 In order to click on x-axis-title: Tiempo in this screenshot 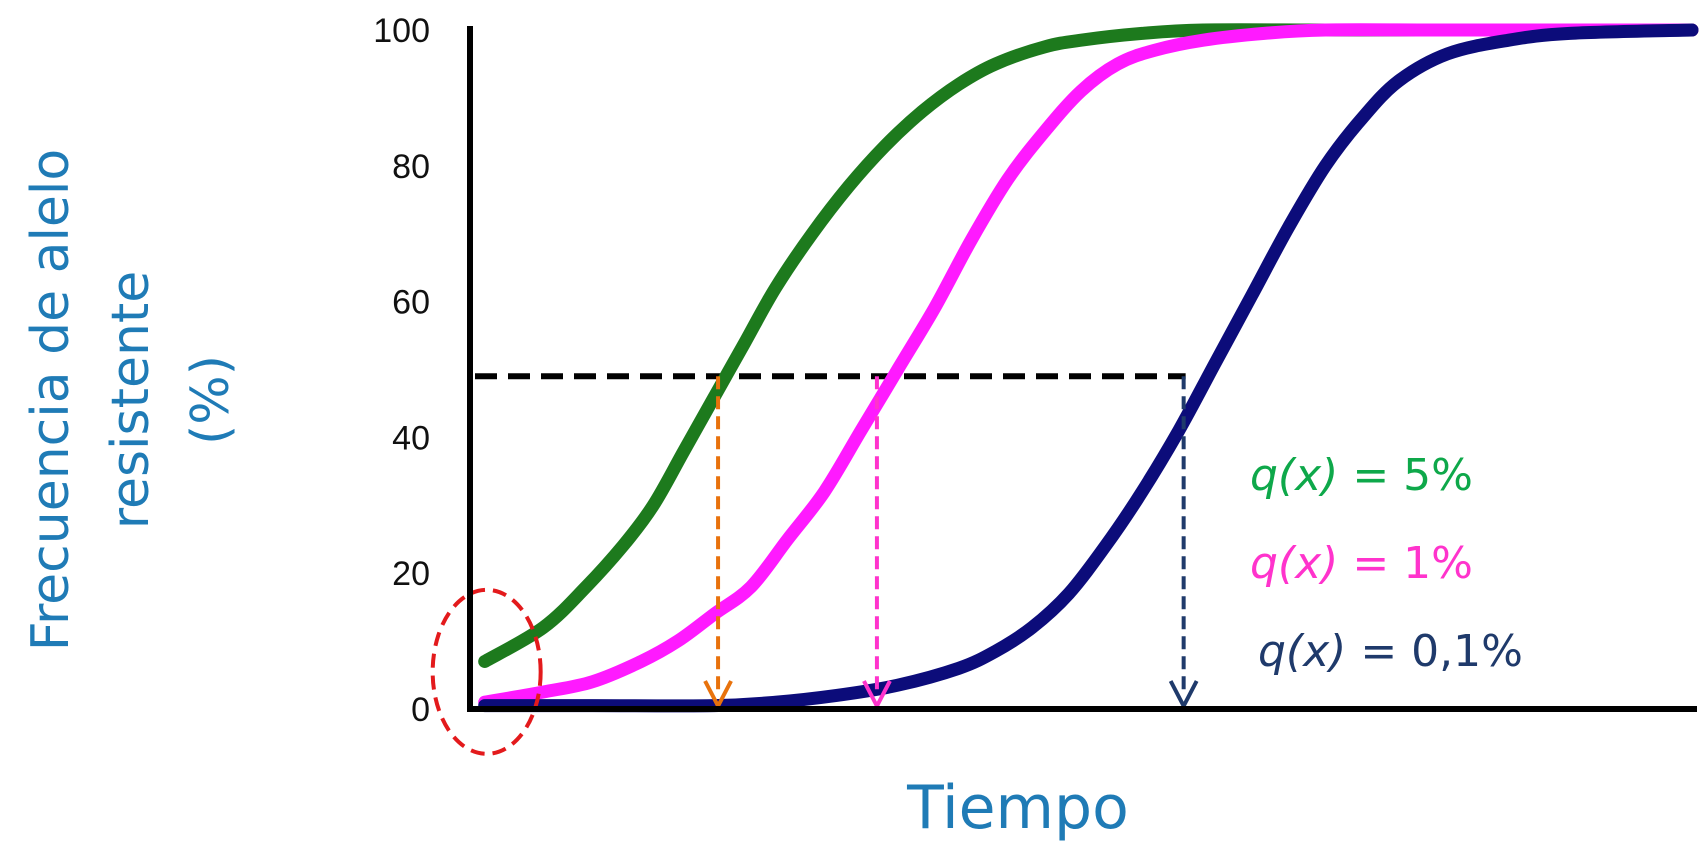, I will do `click(1017, 808)`.